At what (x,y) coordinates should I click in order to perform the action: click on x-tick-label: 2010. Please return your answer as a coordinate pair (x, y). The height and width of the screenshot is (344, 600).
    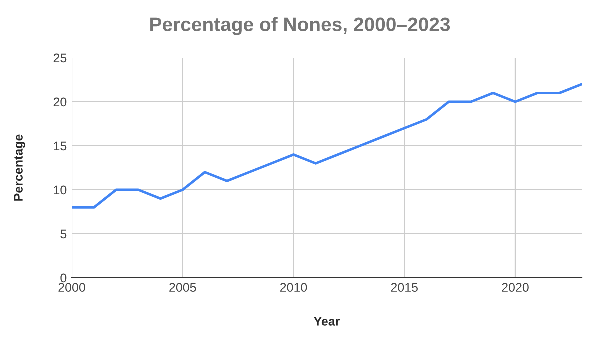
    Looking at the image, I should click on (294, 287).